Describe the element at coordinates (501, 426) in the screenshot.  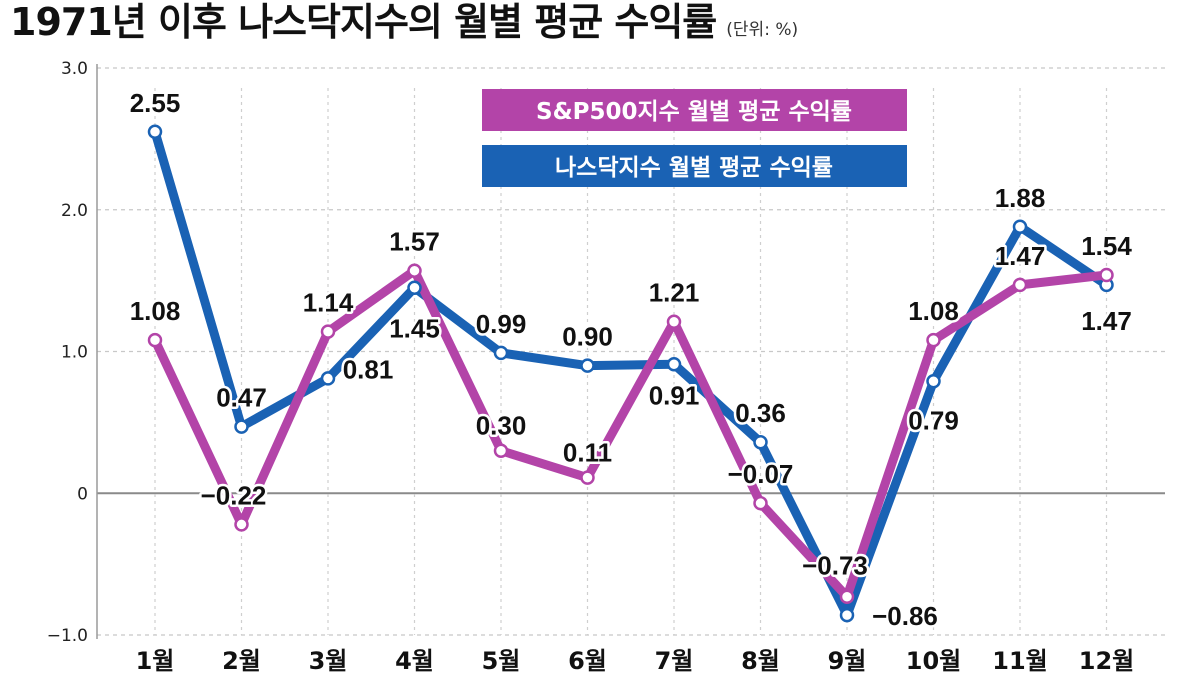
I see `sp500-data-label: 0.30` at that location.